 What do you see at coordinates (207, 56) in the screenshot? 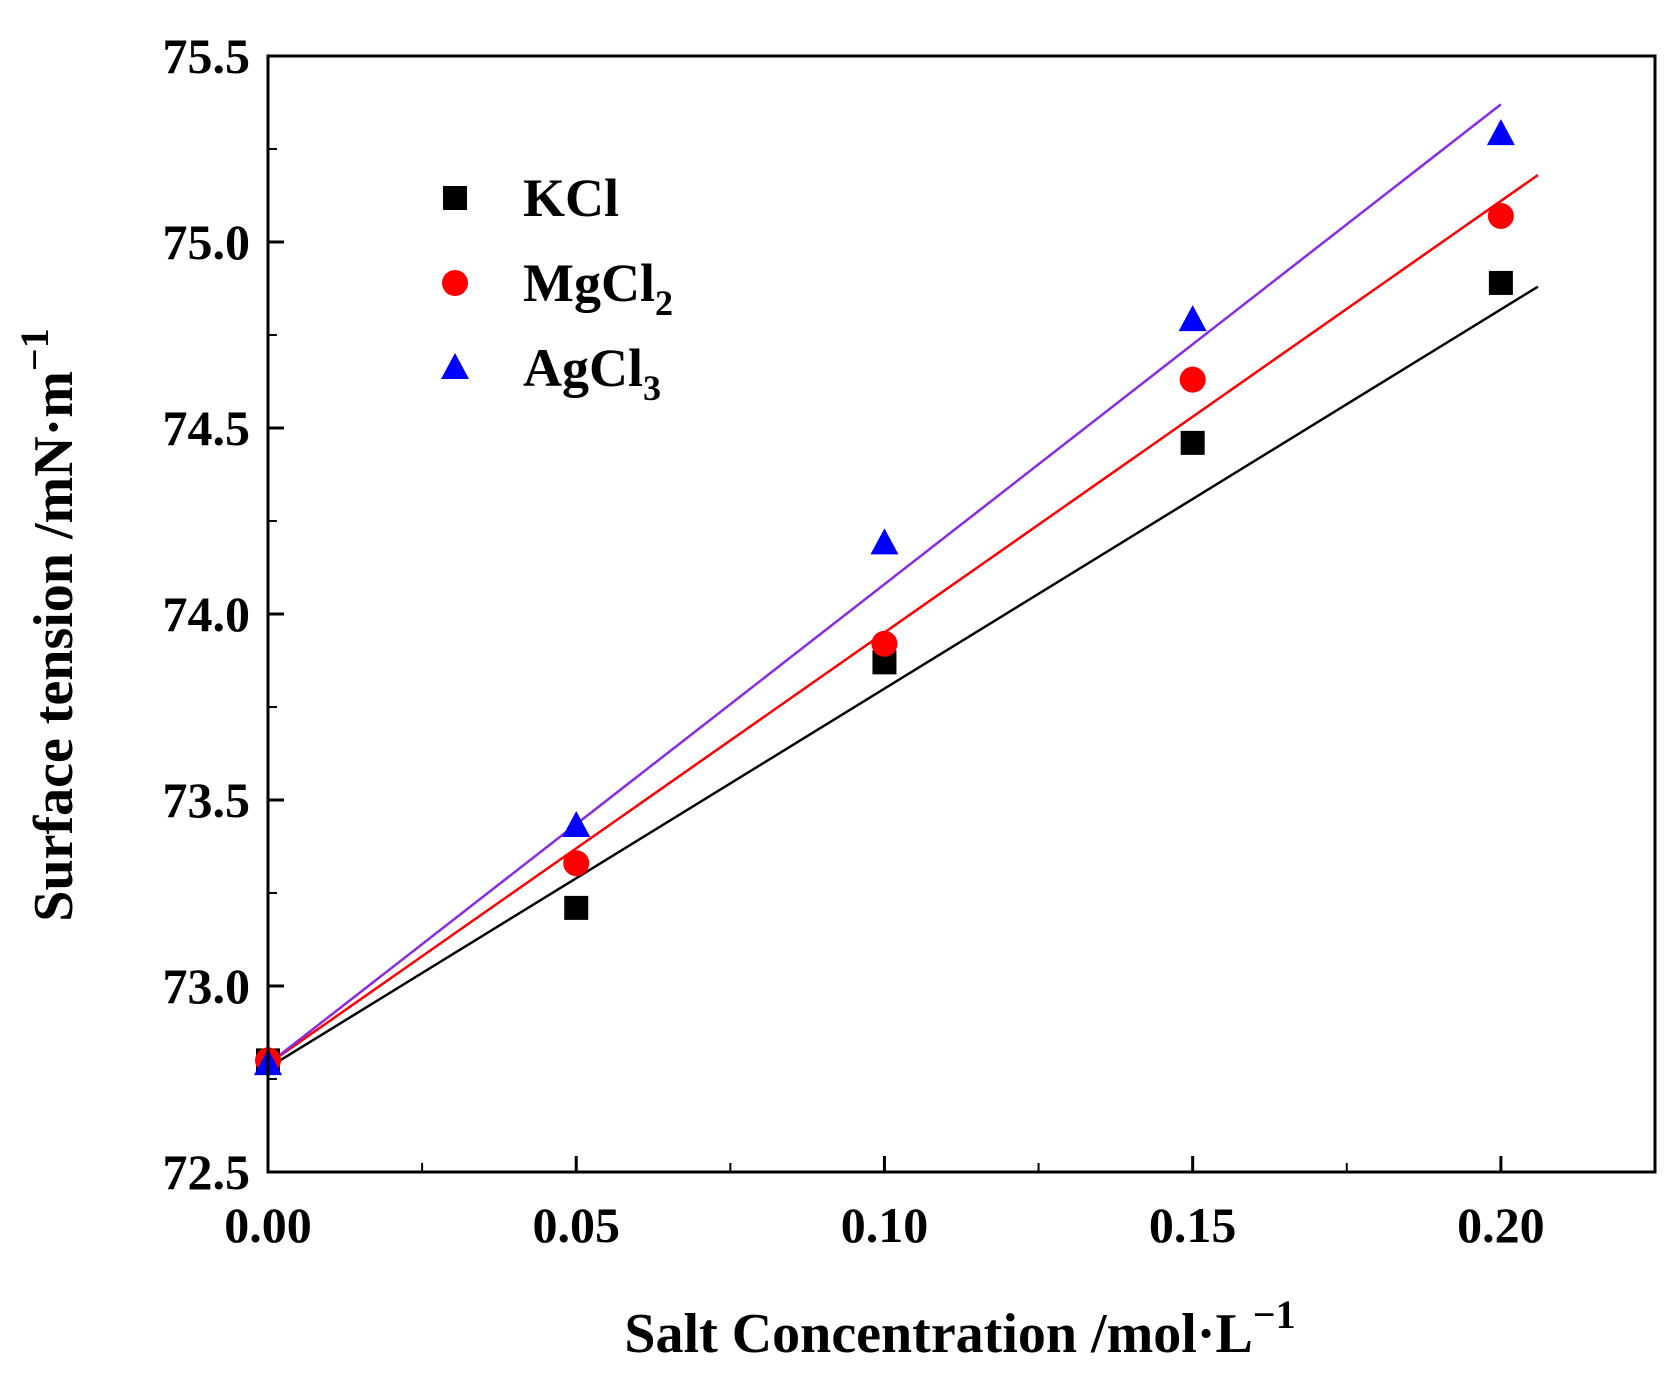
I see `y-tick-label: 75.5` at bounding box center [207, 56].